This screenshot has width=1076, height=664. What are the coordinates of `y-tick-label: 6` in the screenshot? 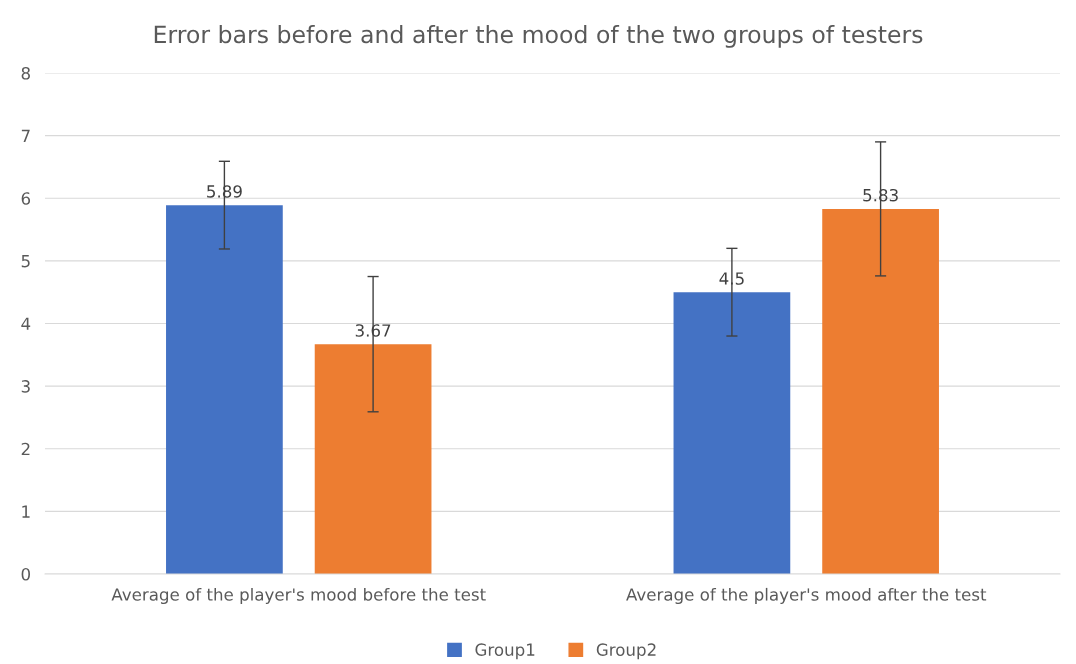 It's located at (26, 198).